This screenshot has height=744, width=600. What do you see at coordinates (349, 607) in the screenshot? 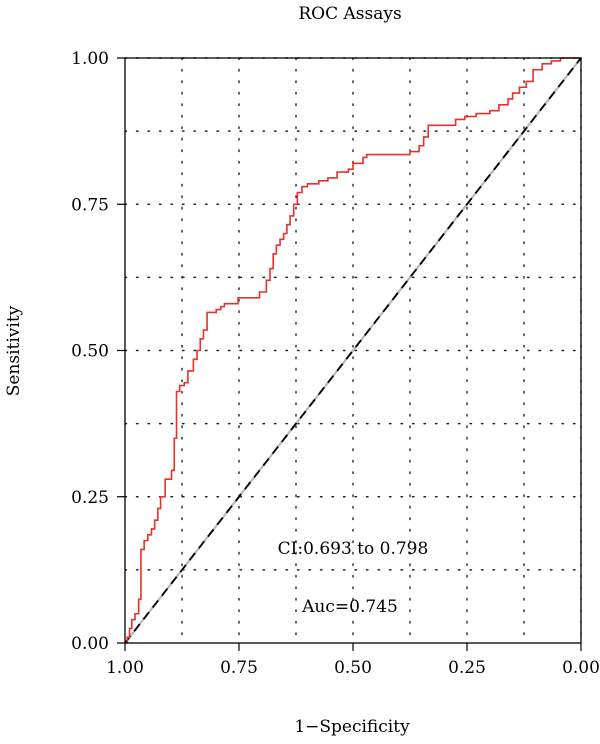
I see `auc-annotation: Auc=0.745` at bounding box center [349, 607].